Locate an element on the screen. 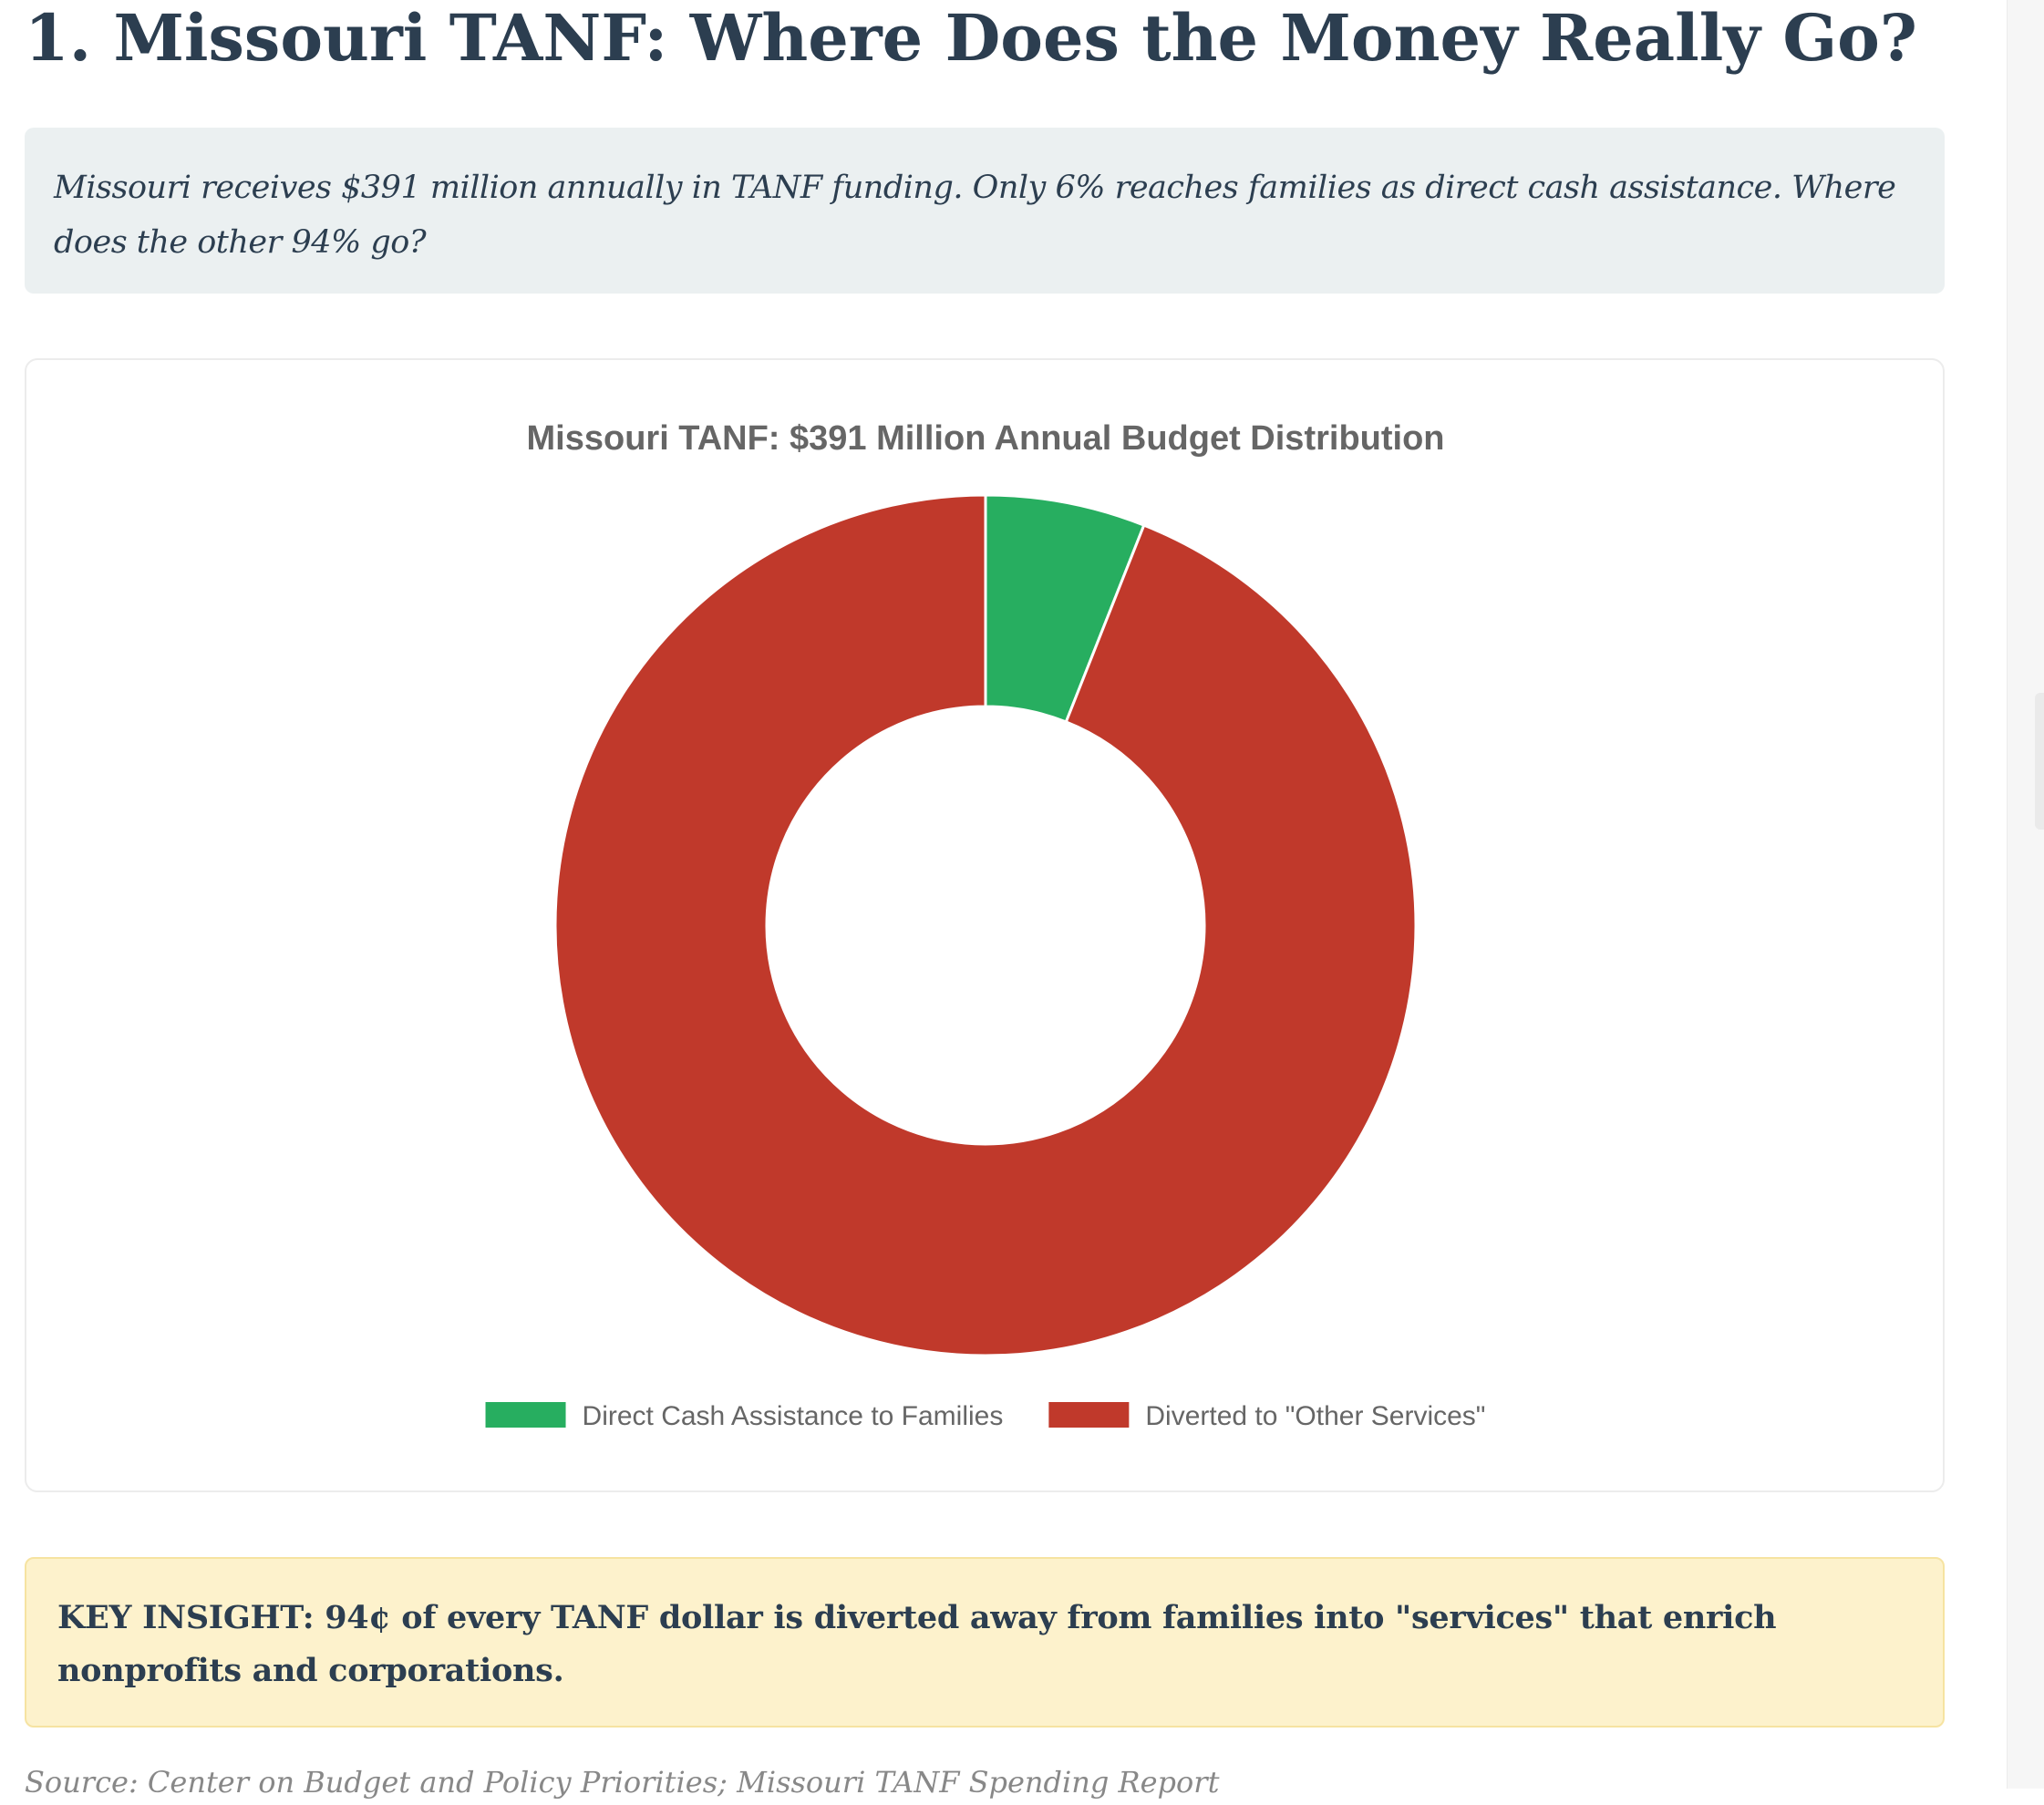 This screenshot has width=2044, height=1805. scrollbar-thumb is located at coordinates (2039, 761).